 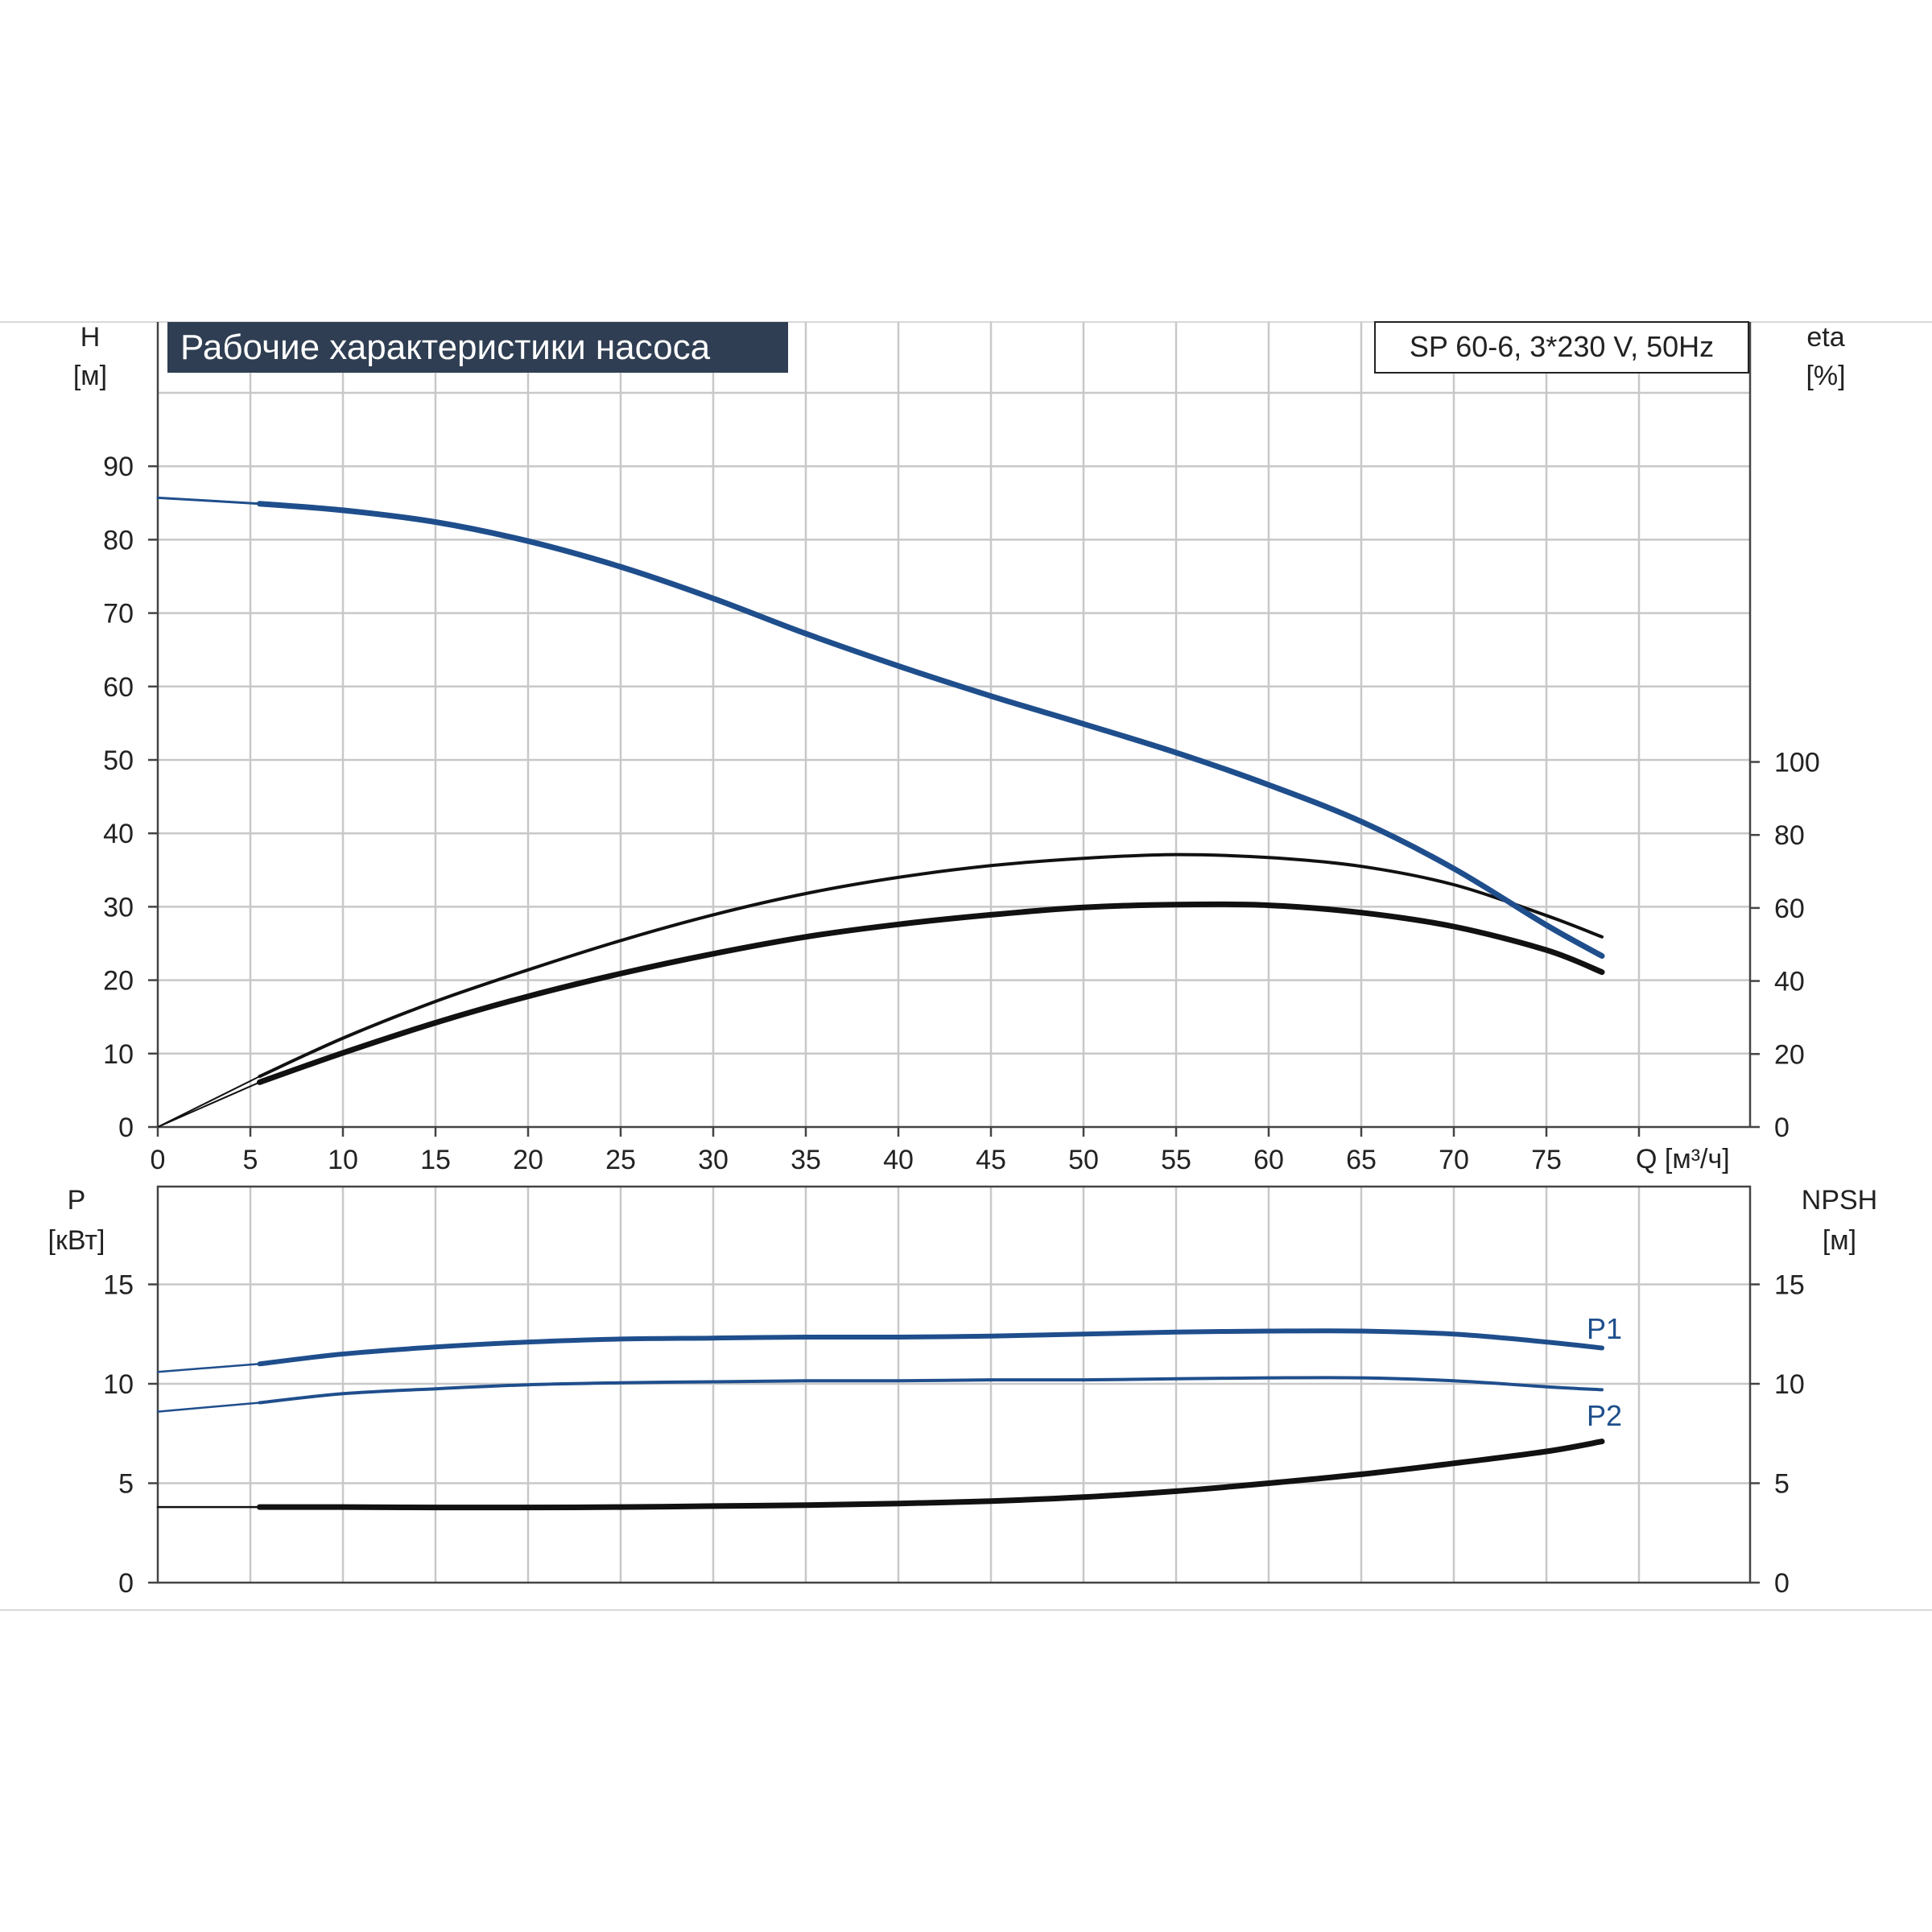 I want to click on x-tick-label: 15, so click(x=435, y=1160).